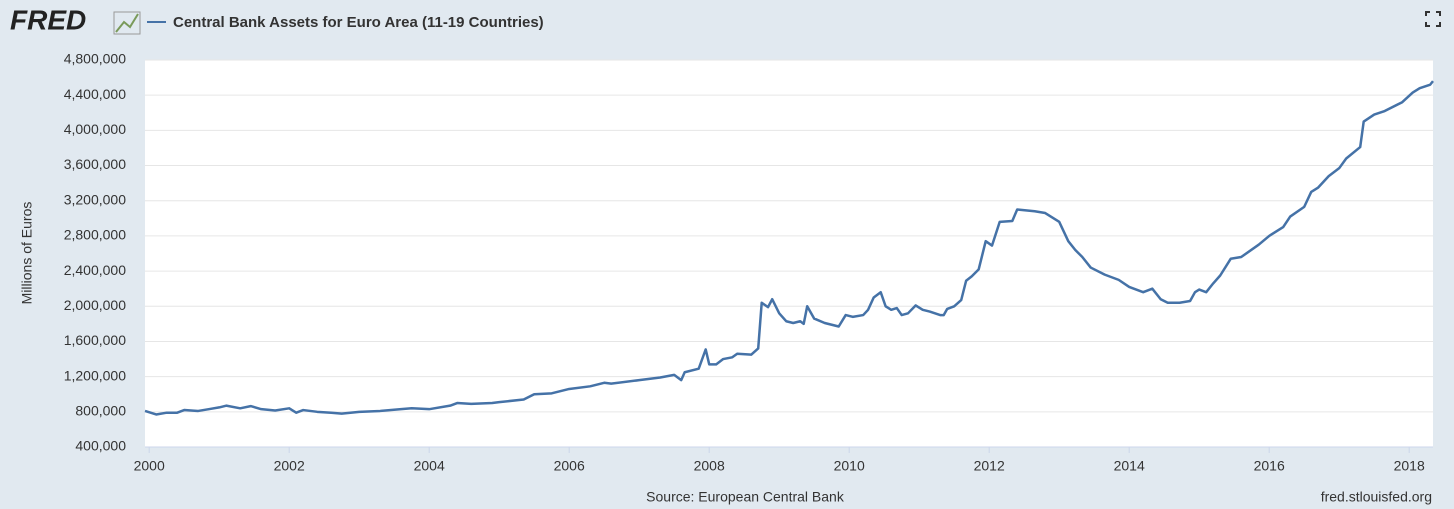 Image resolution: width=1454 pixels, height=509 pixels. Describe the element at coordinates (27, 253) in the screenshot. I see `y-axis-label: Millions of Euros` at that location.